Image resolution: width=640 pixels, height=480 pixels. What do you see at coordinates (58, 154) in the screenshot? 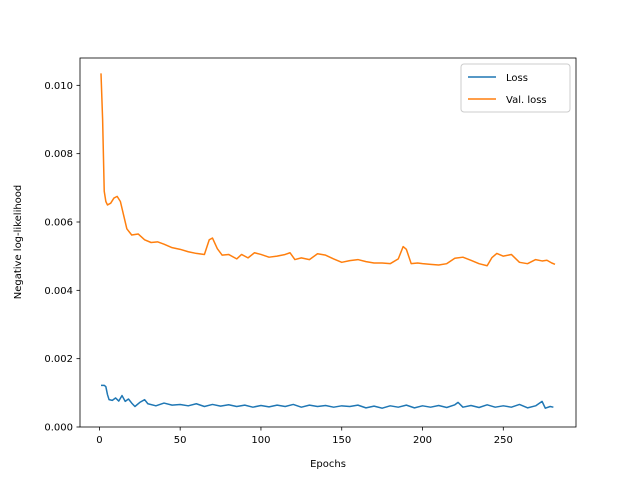
I see `y-tick-label: 0.008` at bounding box center [58, 154].